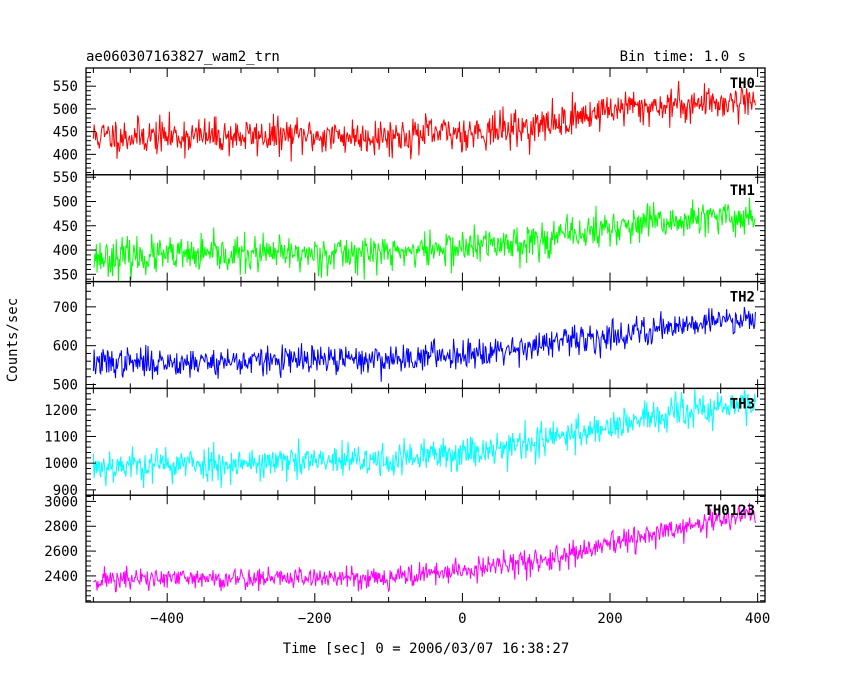 The width and height of the screenshot is (850, 684). What do you see at coordinates (742, 84) in the screenshot?
I see `series-label-th0: TH0` at bounding box center [742, 84].